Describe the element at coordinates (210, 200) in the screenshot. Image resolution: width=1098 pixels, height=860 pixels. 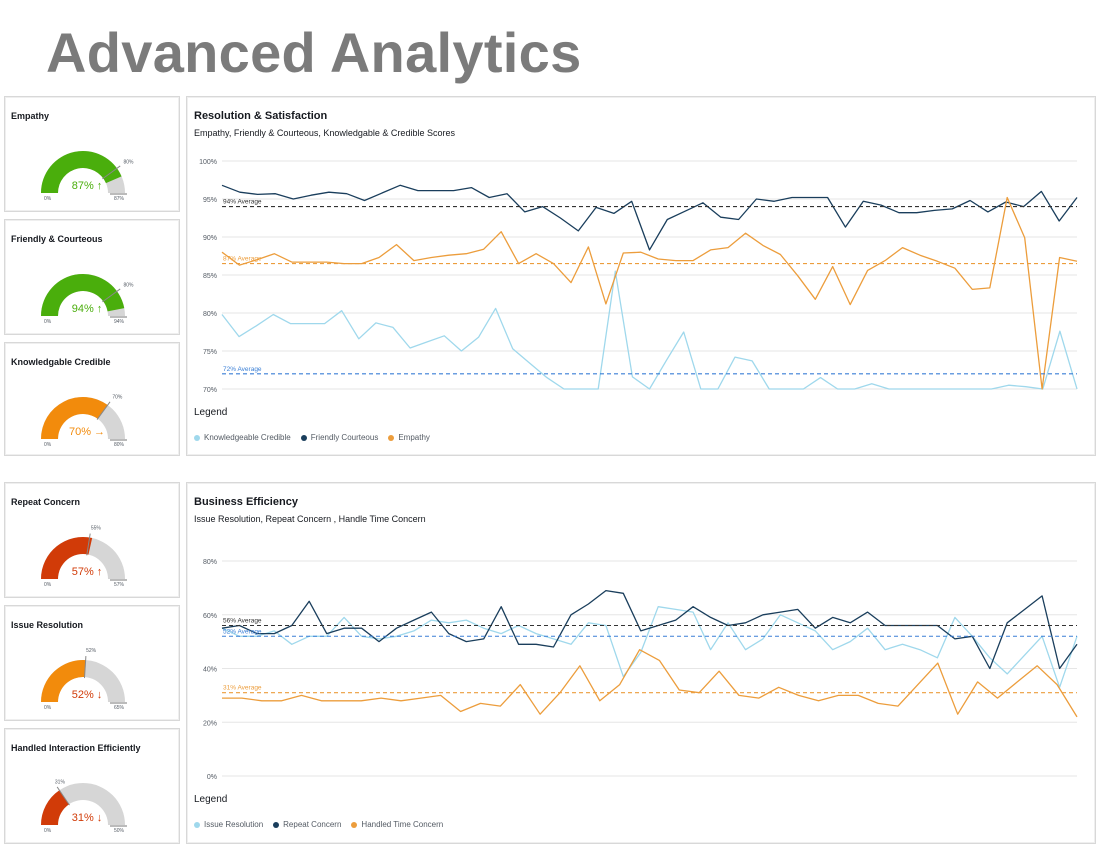
I see `y-tick-label: 95%` at that location.